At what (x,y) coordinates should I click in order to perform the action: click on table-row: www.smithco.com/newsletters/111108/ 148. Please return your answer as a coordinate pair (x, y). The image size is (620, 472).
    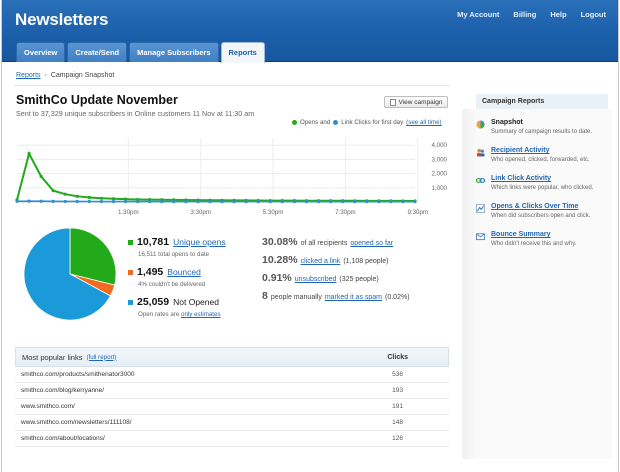
    Looking at the image, I should click on (232, 423).